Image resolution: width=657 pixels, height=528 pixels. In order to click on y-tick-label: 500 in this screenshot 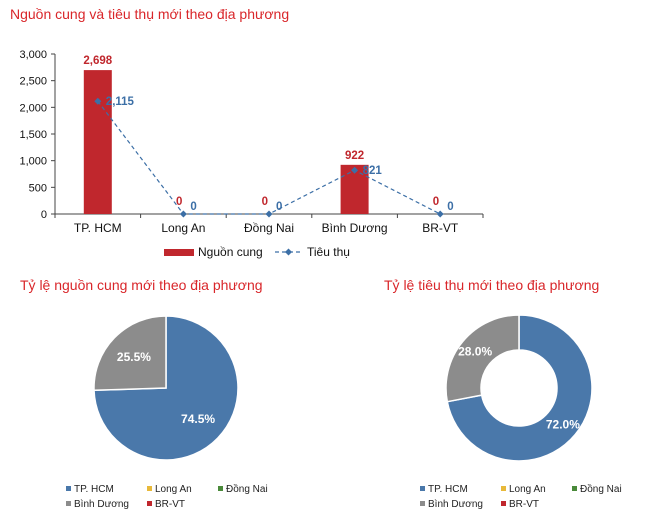, I will do `click(38, 188)`.